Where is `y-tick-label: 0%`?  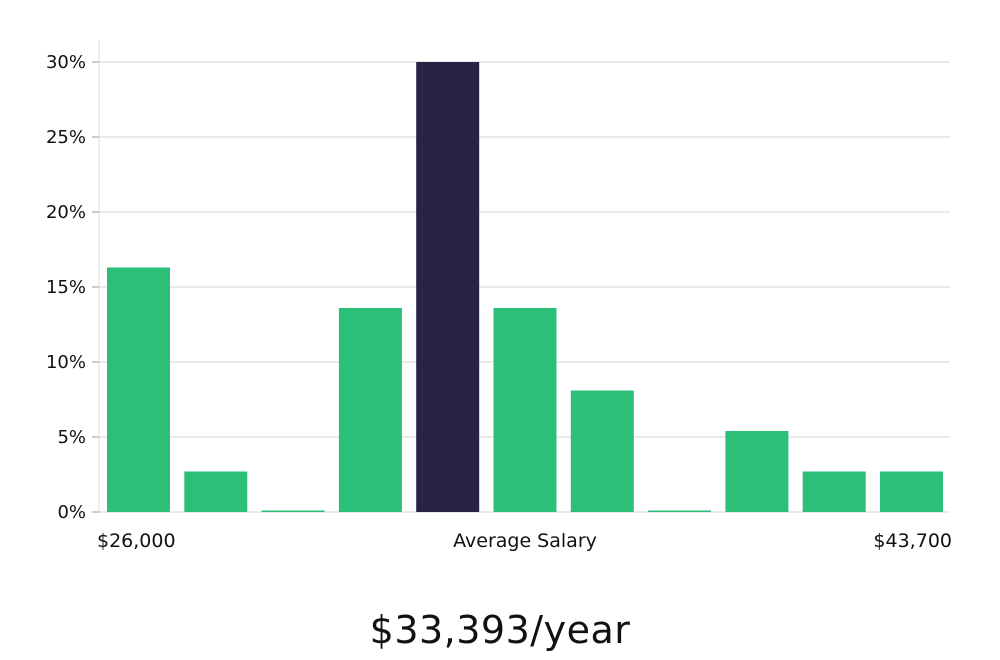 y-tick-label: 0% is located at coordinates (71, 512).